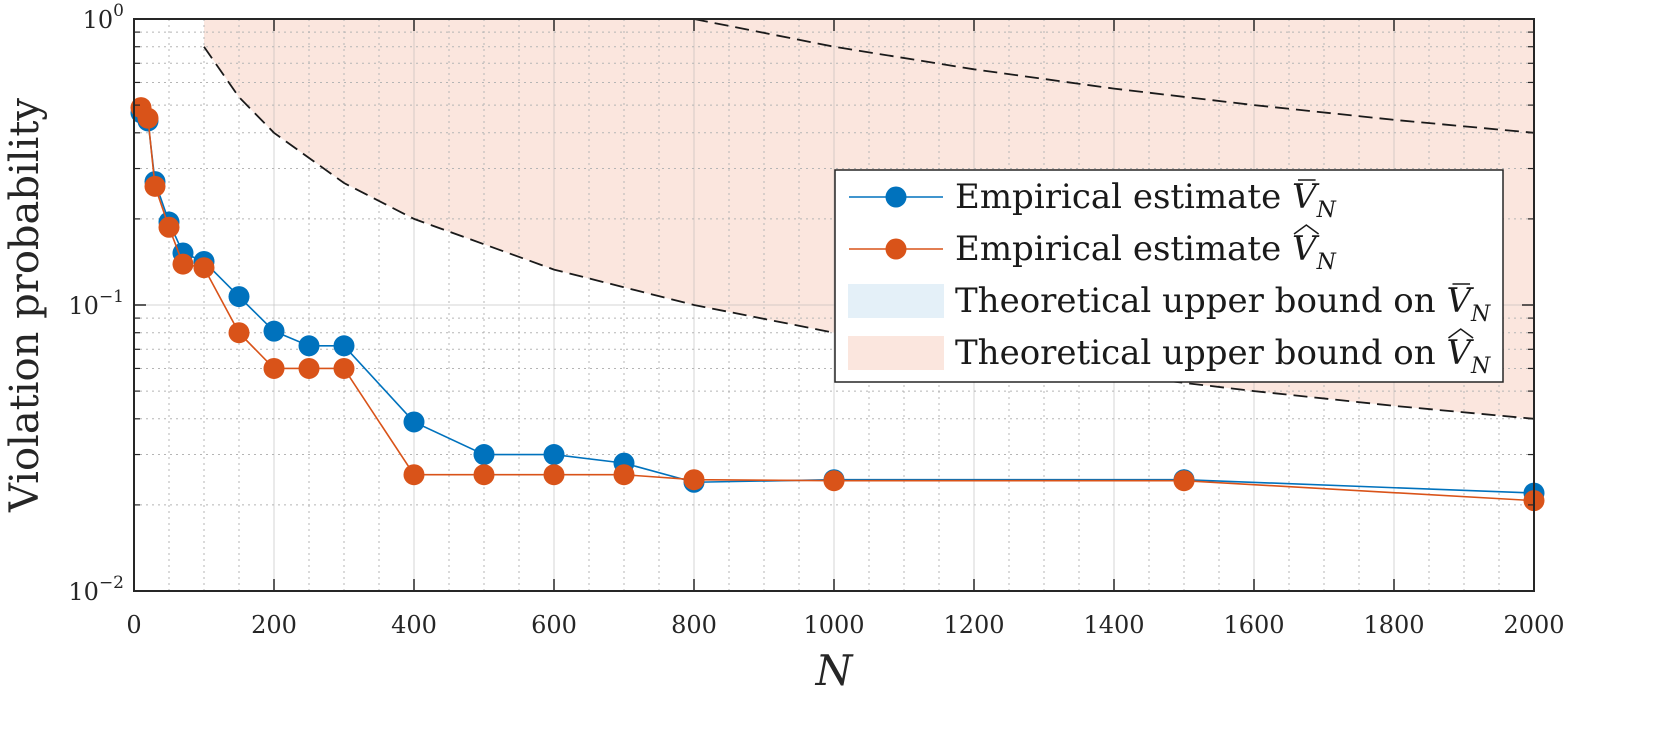 The height and width of the screenshot is (731, 1661). Describe the element at coordinates (554, 625) in the screenshot. I see `x-tick-label: 600` at that location.